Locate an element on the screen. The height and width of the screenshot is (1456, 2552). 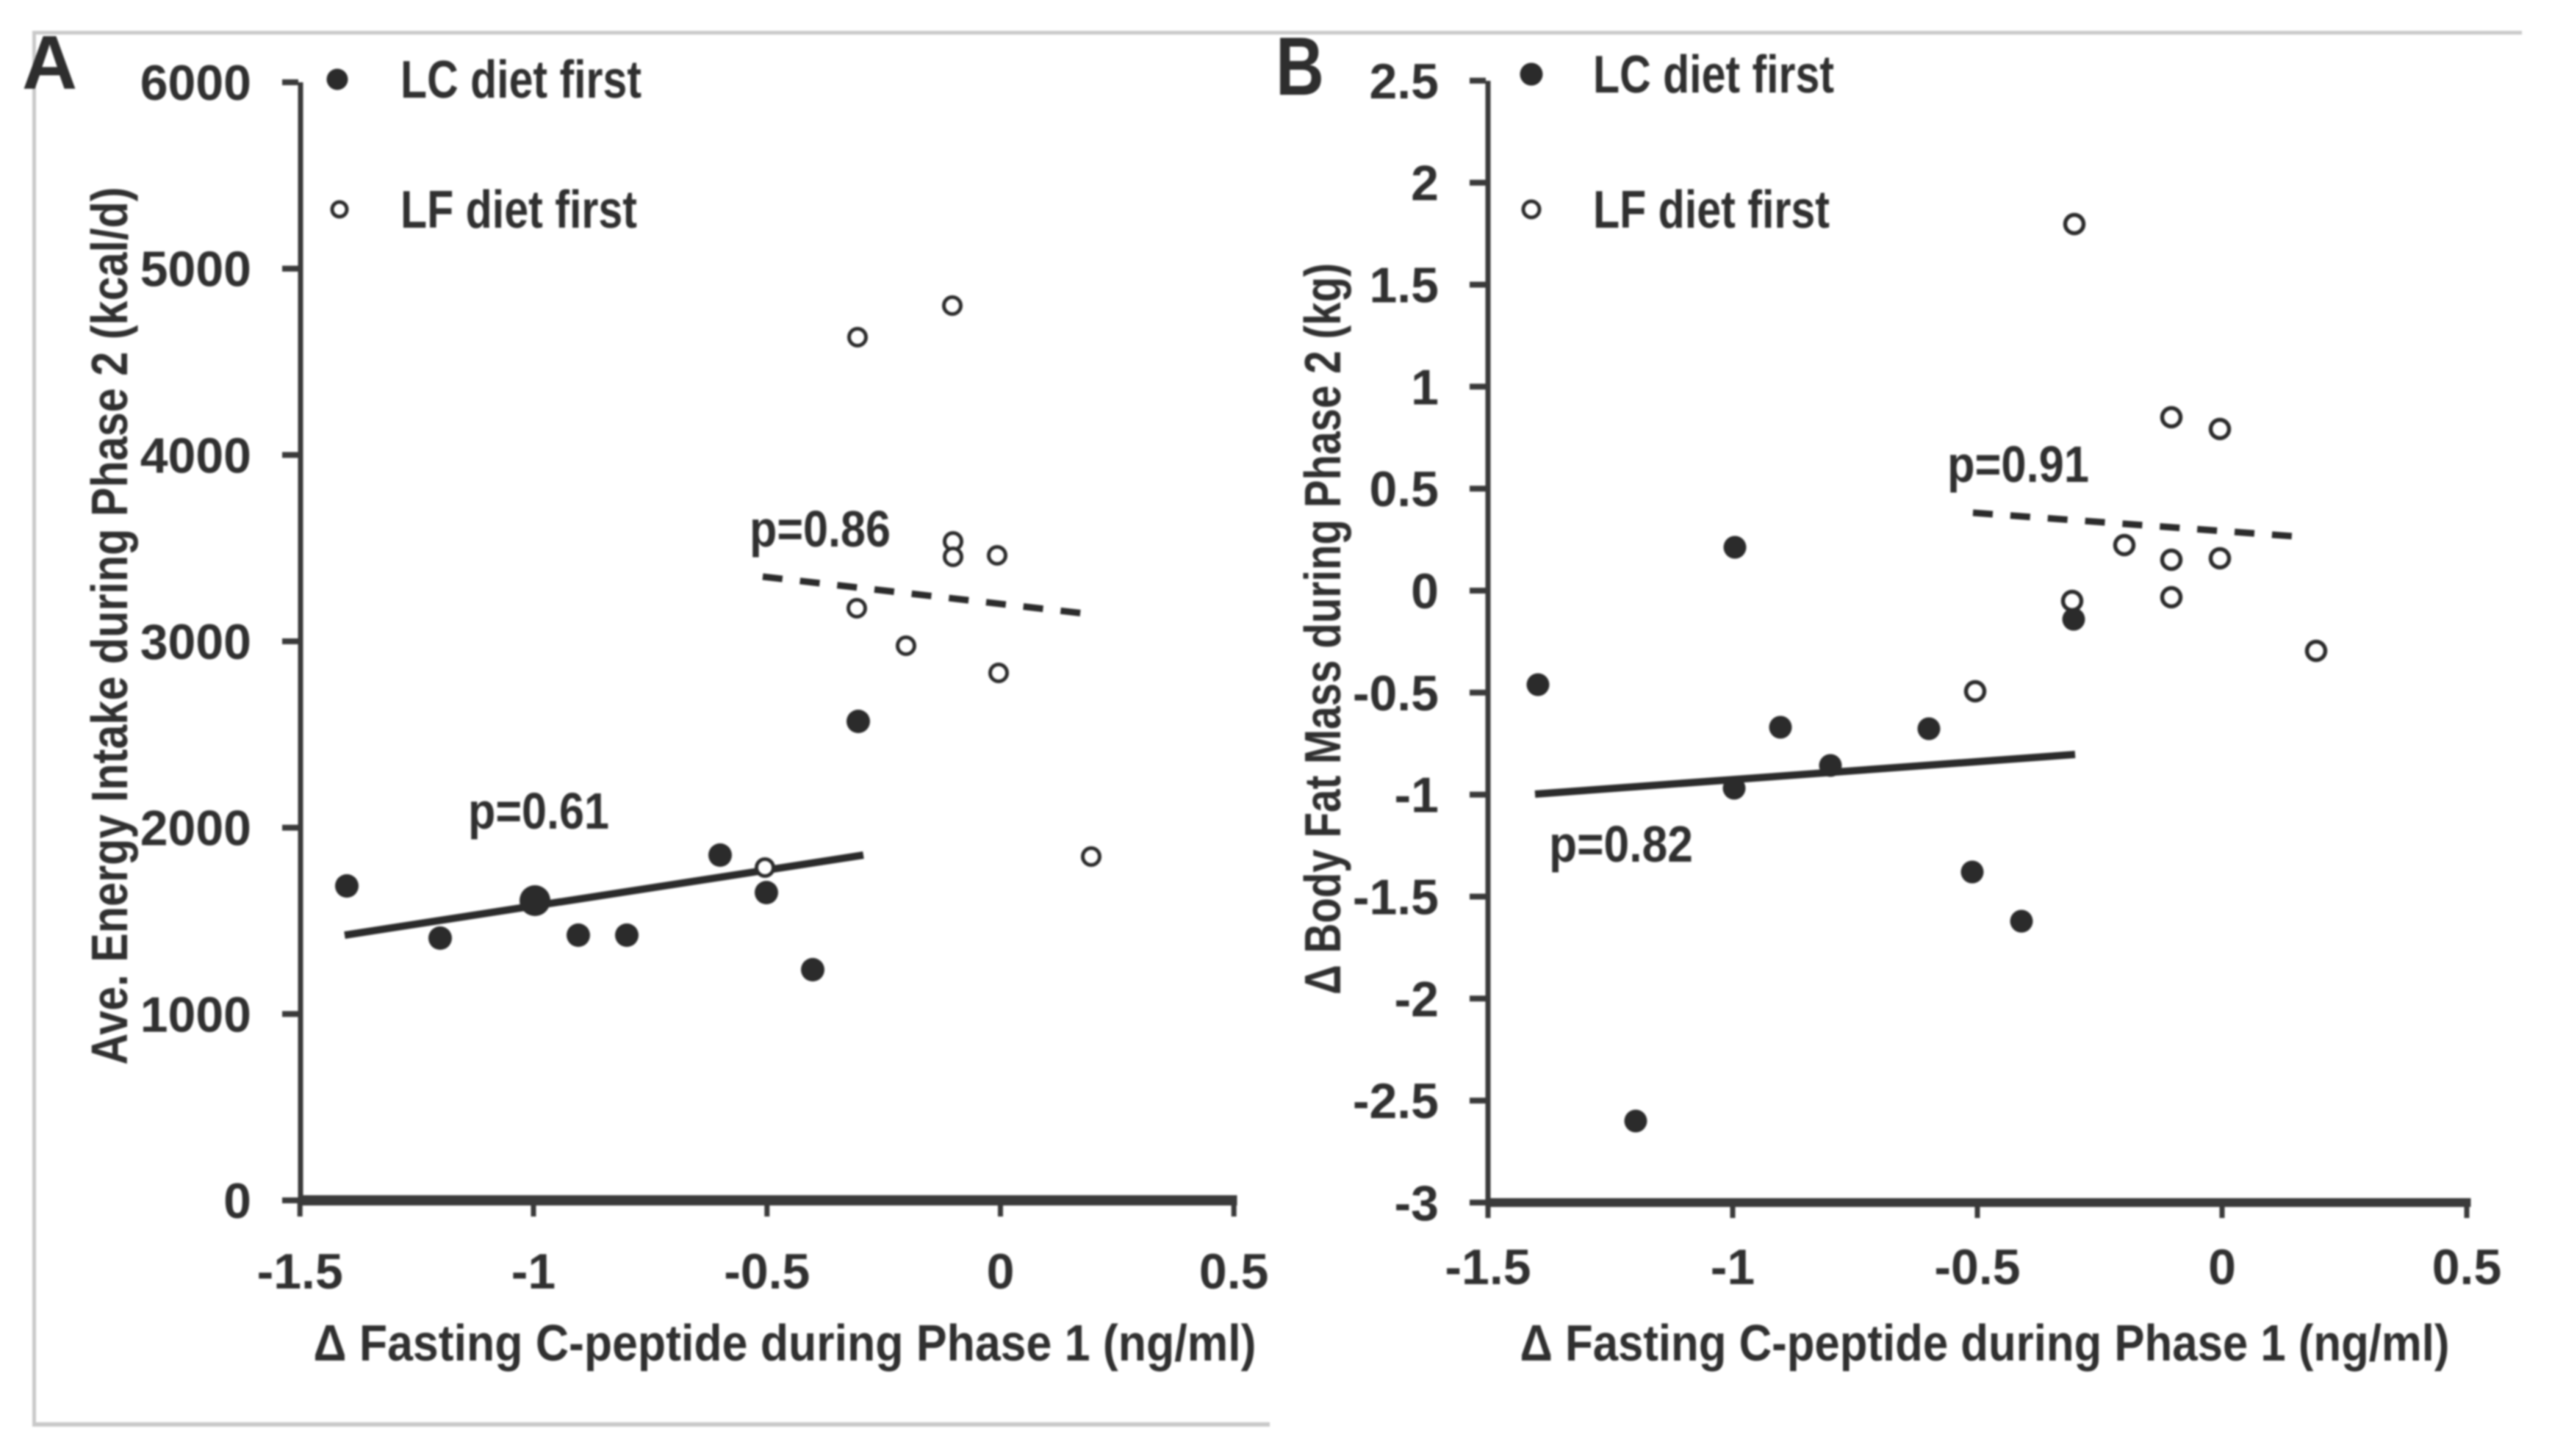
svg-text: B is located at coordinates (1300, 66).